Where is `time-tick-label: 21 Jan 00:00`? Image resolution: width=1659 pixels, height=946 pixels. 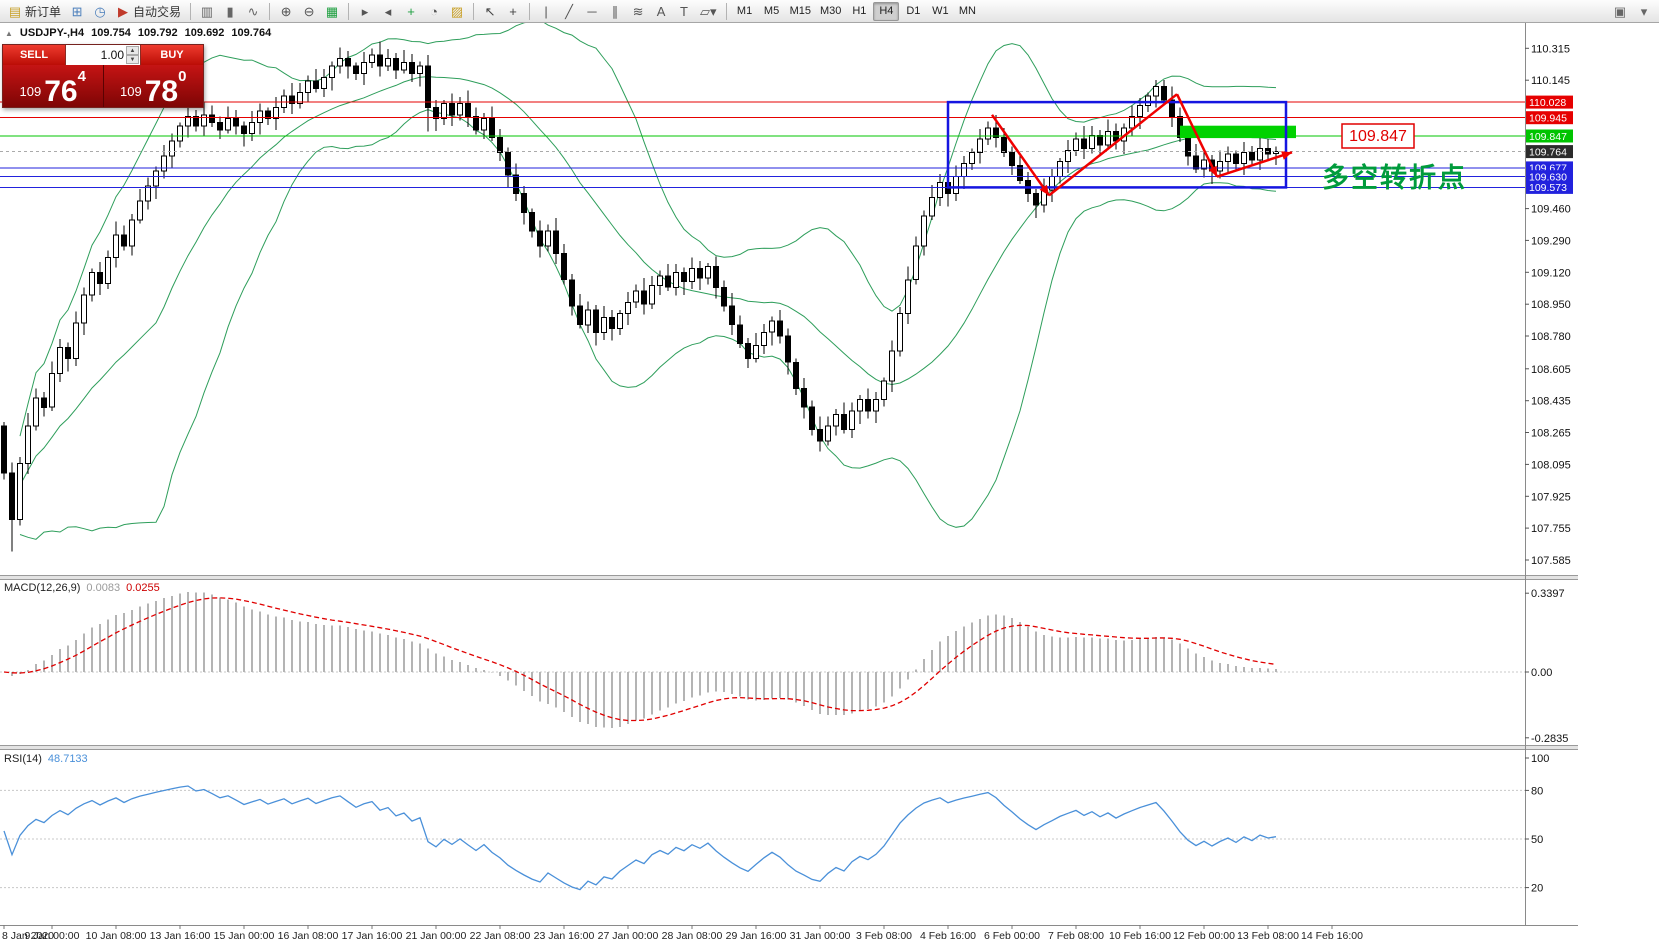 time-tick-label: 21 Jan 00:00 is located at coordinates (436, 936).